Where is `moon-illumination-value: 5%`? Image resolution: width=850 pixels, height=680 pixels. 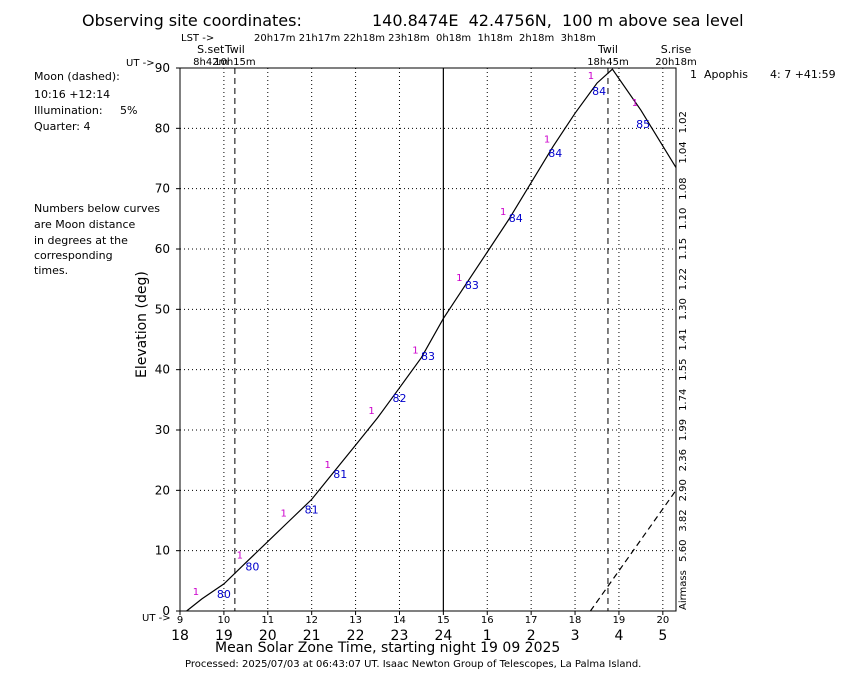 moon-illumination-value: 5% is located at coordinates (128, 110).